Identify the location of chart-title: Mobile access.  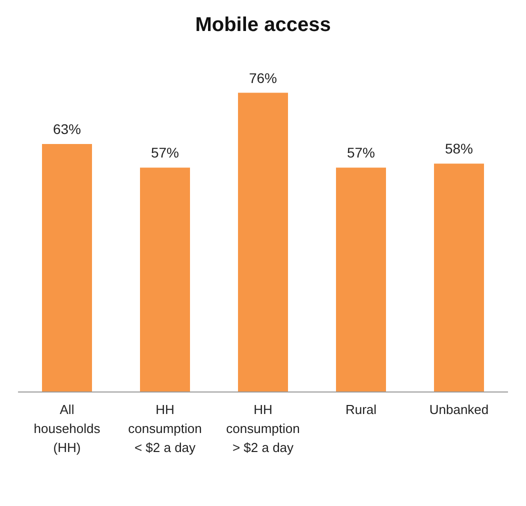
(263, 25).